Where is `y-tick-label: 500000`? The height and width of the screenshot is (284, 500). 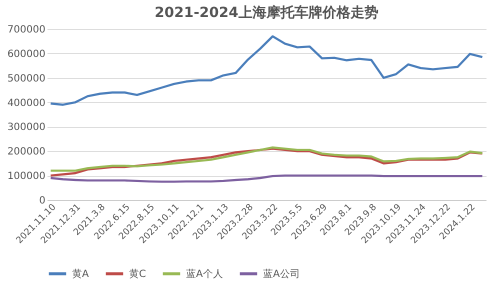
y-tick-label: 500000 is located at coordinates (26, 78).